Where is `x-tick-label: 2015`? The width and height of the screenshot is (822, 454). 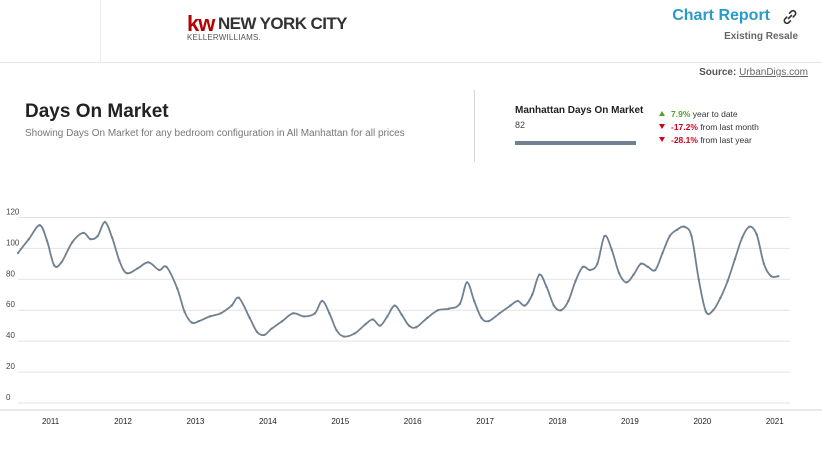
x-tick-label: 2015 is located at coordinates (340, 421).